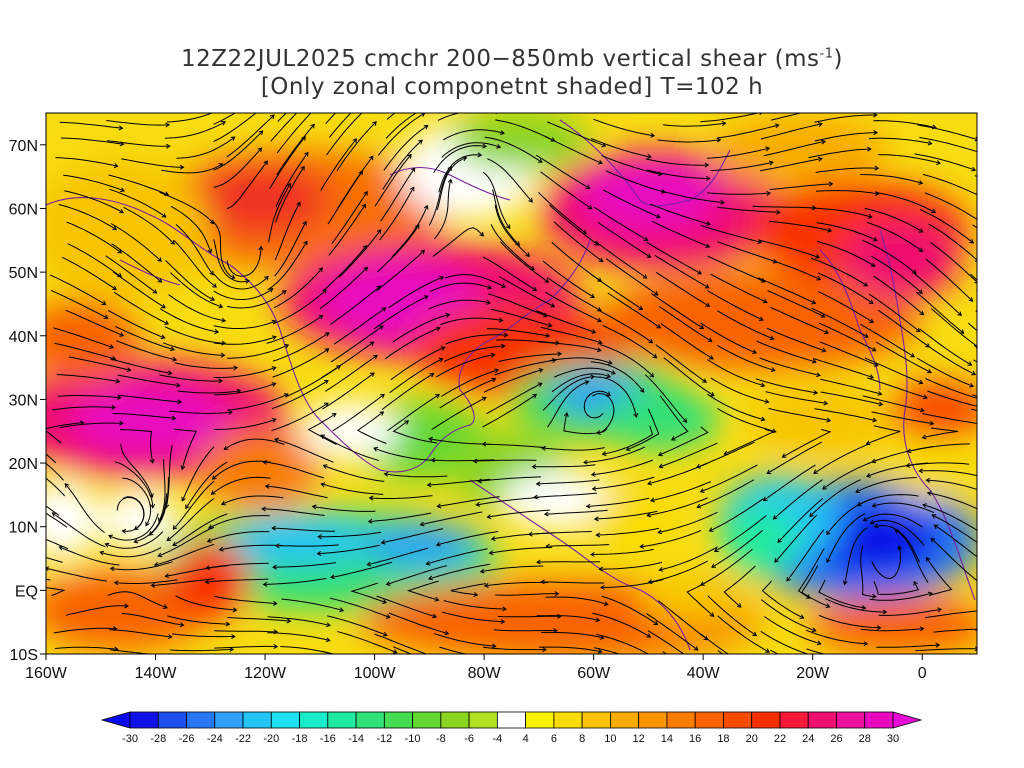  I want to click on colorbar-label: -8, so click(441, 739).